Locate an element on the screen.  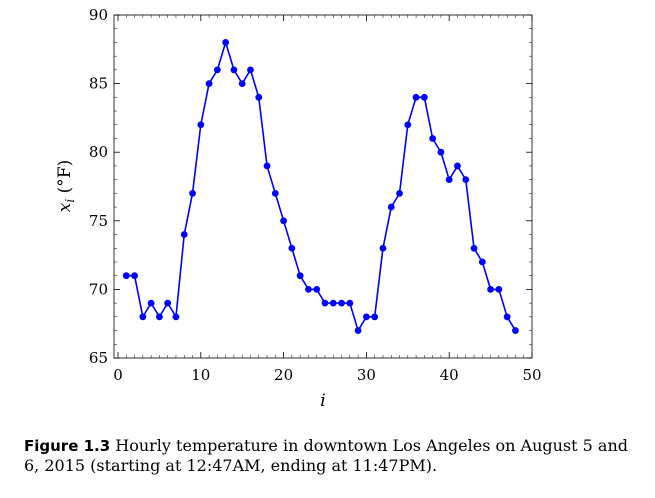
y-tick-label: 80 is located at coordinates (98, 152).